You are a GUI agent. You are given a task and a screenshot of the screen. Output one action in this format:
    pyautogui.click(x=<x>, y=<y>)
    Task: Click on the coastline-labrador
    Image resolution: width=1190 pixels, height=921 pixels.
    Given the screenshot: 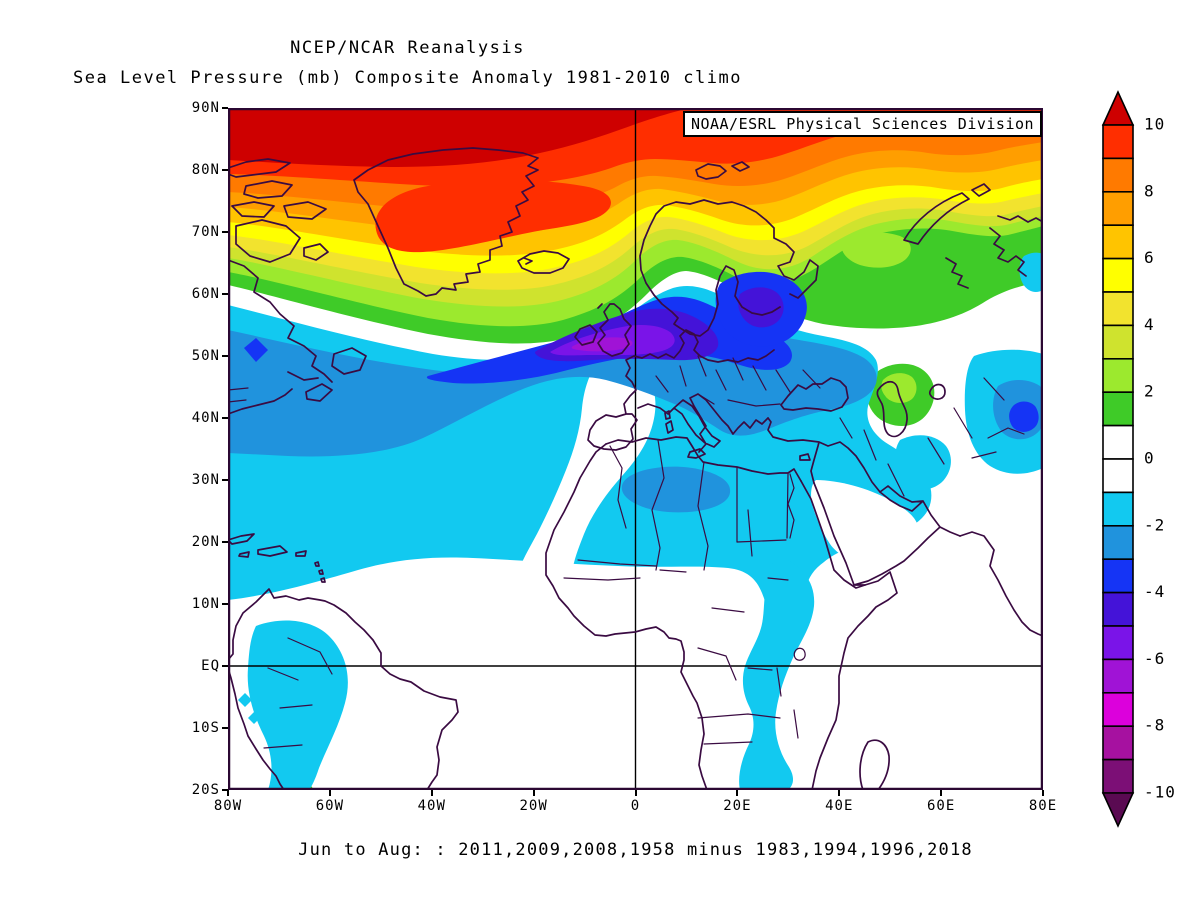 What is the action you would take?
    pyautogui.click(x=297, y=337)
    